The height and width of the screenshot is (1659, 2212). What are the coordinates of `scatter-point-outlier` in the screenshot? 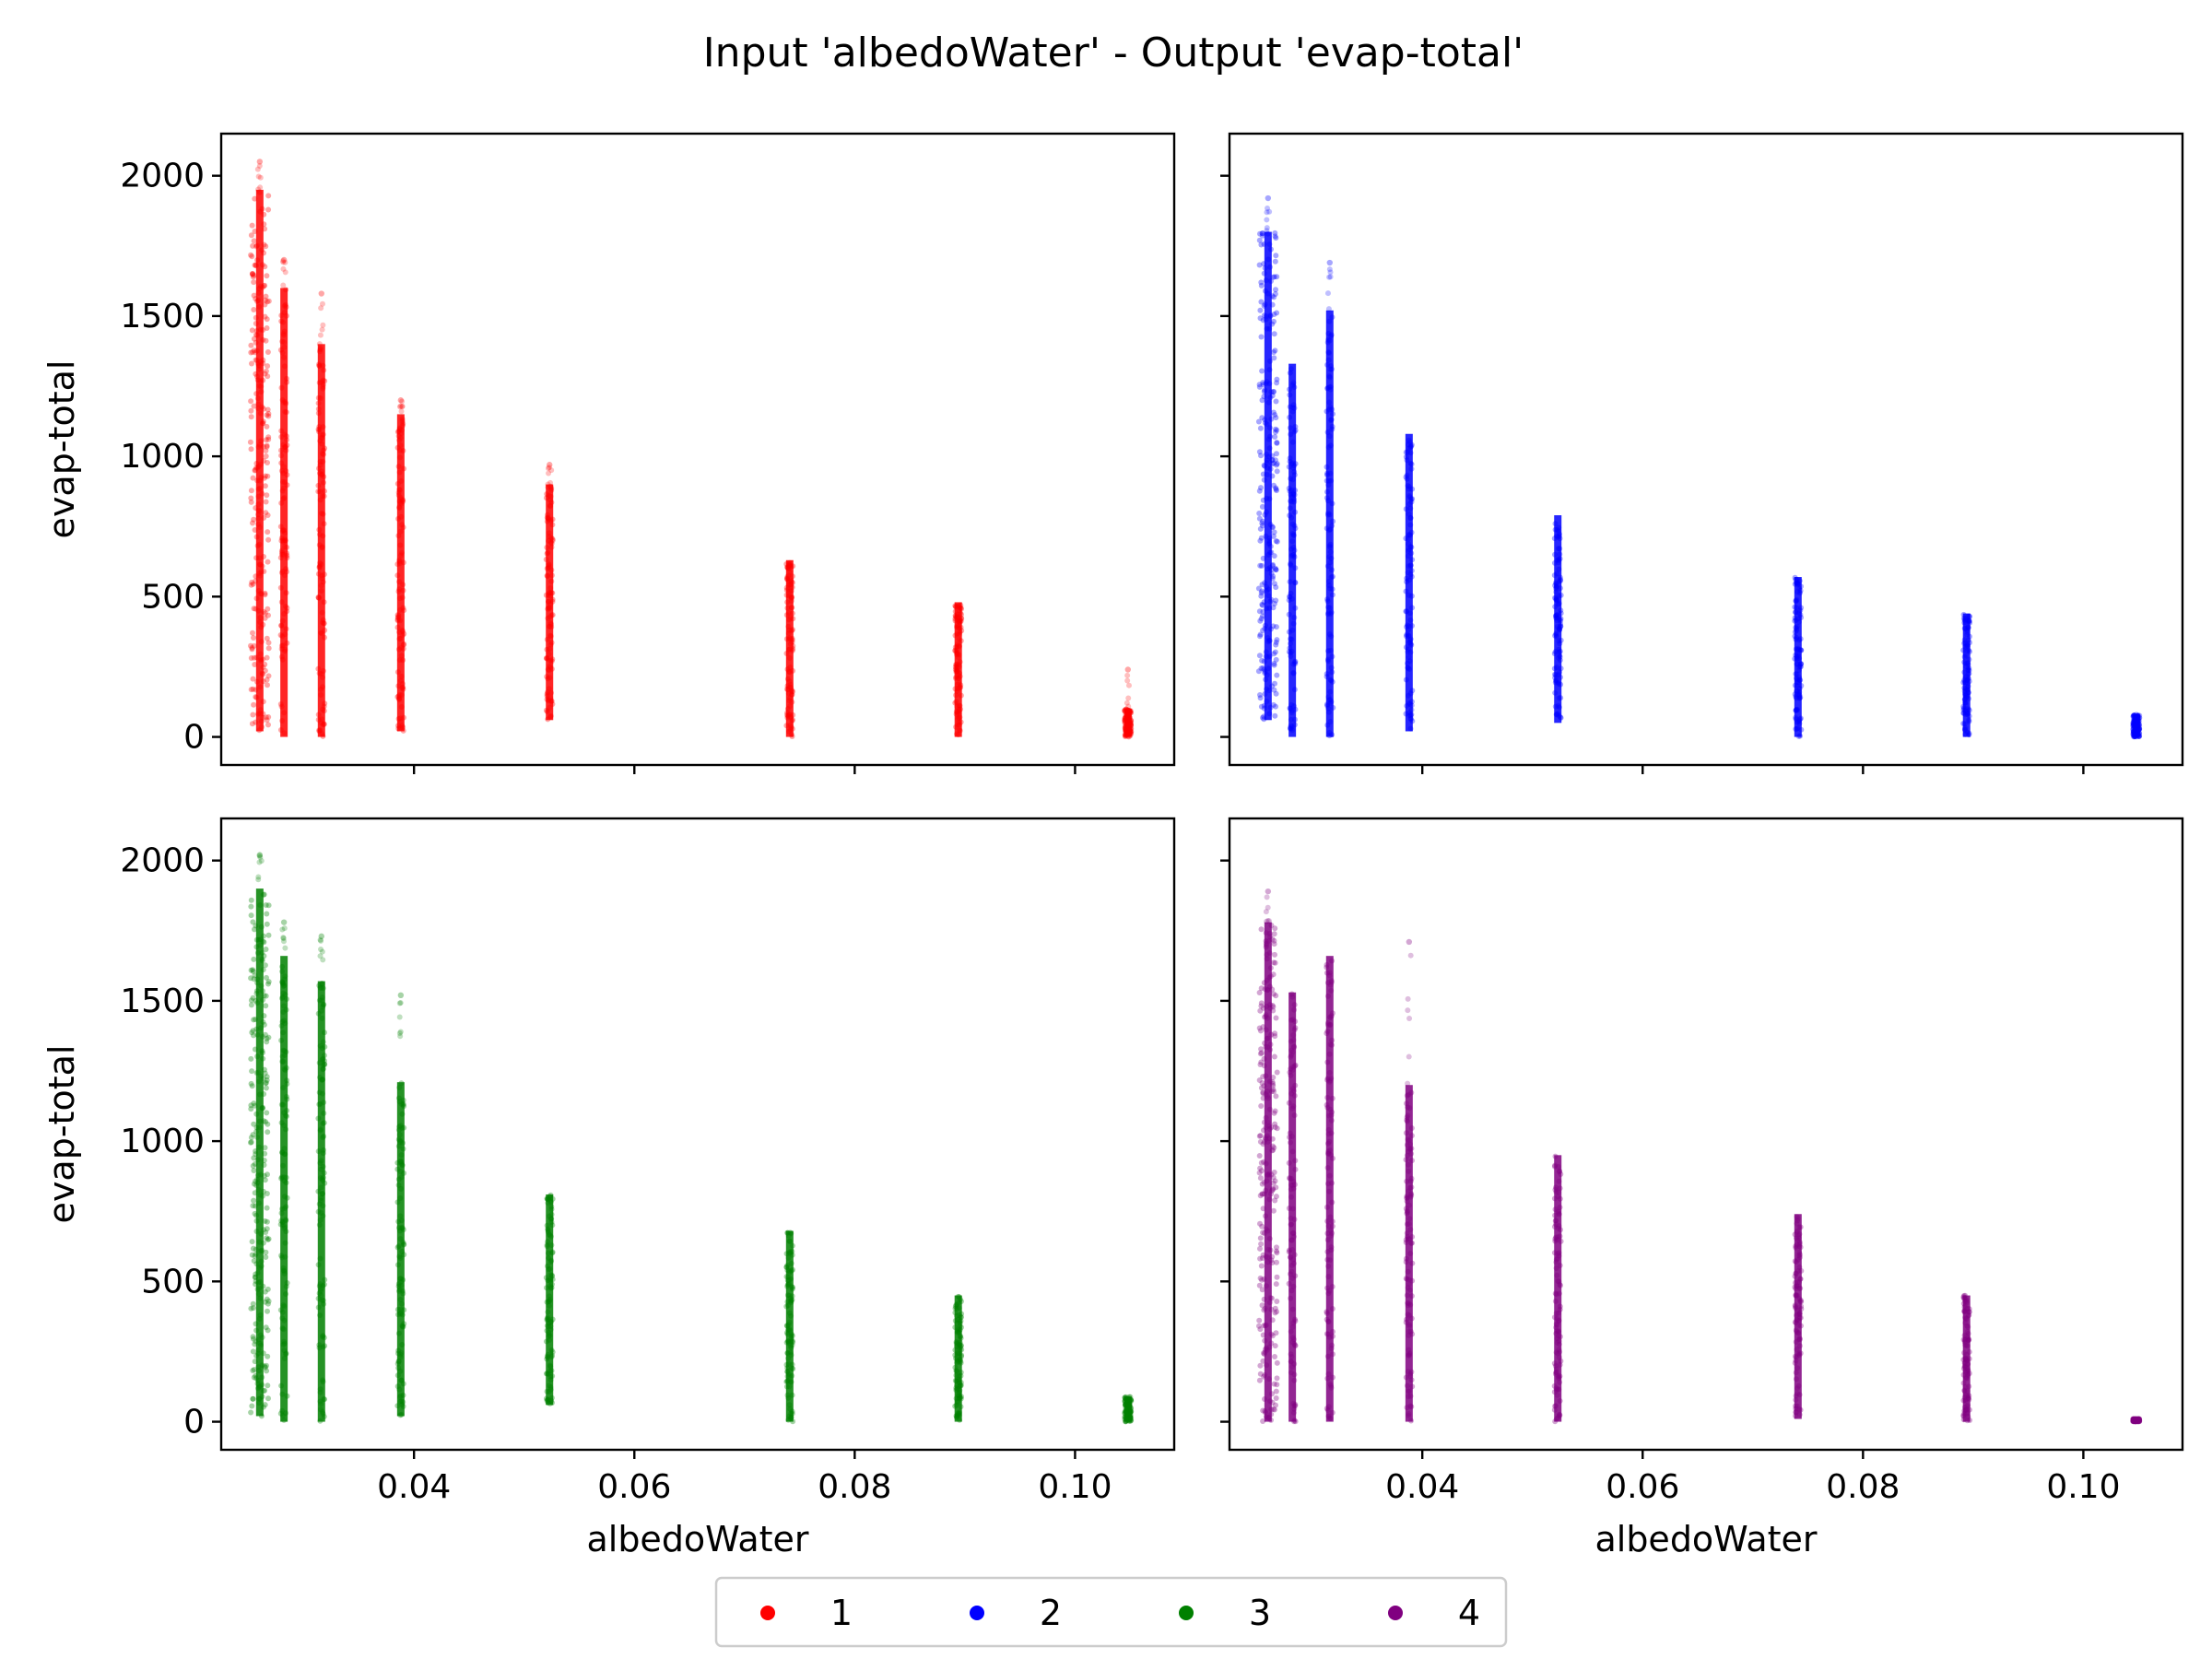 It's located at (284, 260).